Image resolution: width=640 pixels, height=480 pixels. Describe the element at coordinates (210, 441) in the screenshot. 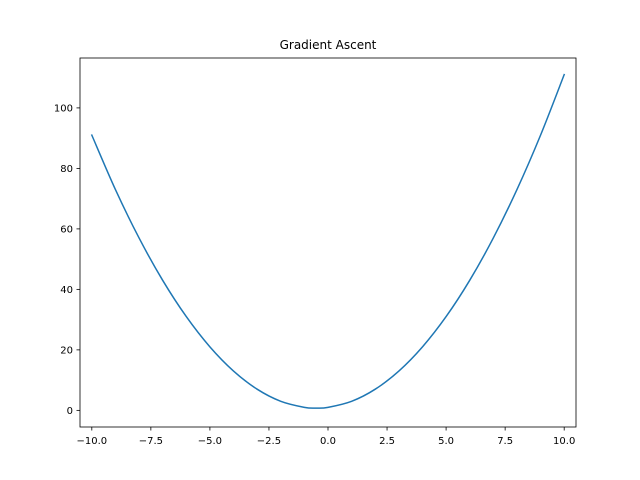

I see `x-tick-label: −5.0` at that location.